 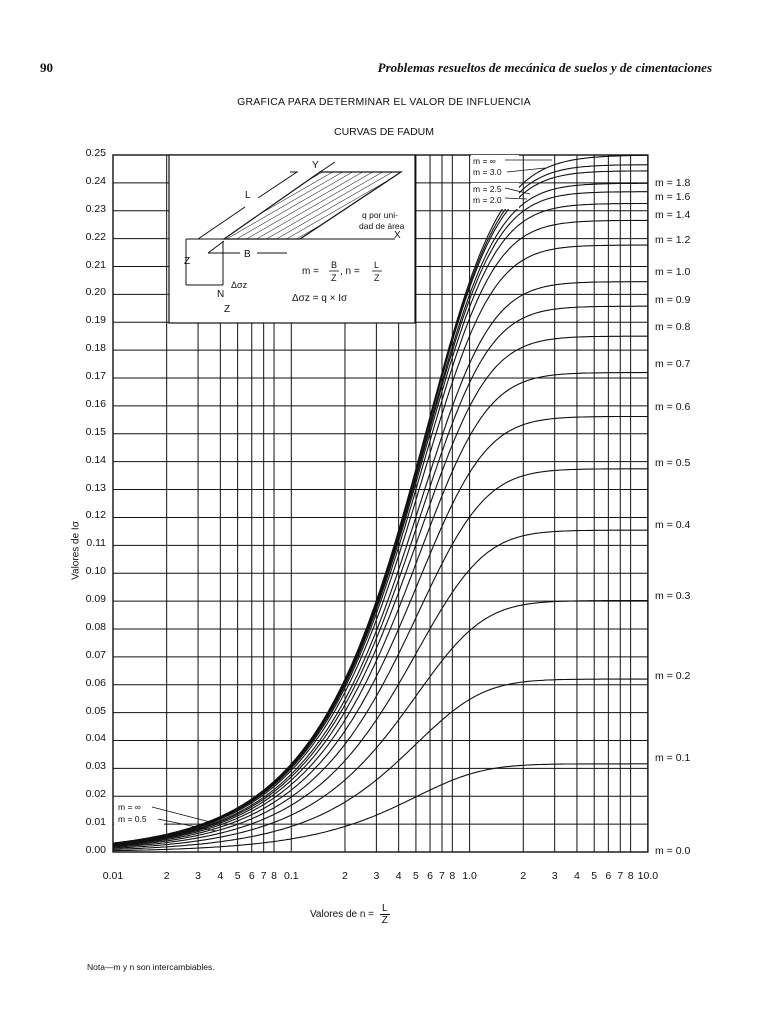 I want to click on callout-bottom-m-inf: m = ∞, so click(x=129, y=807).